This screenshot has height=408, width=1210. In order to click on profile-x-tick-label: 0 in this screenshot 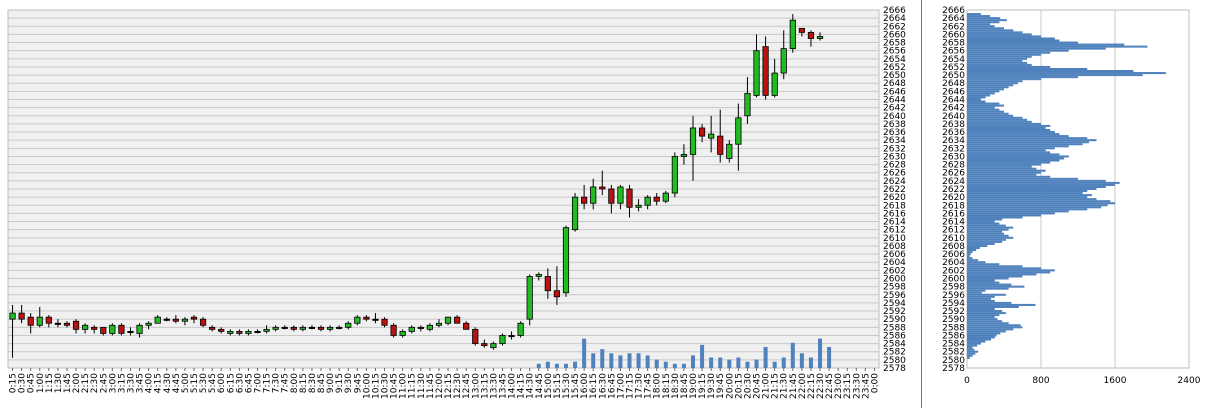, I will do `click(967, 381)`.